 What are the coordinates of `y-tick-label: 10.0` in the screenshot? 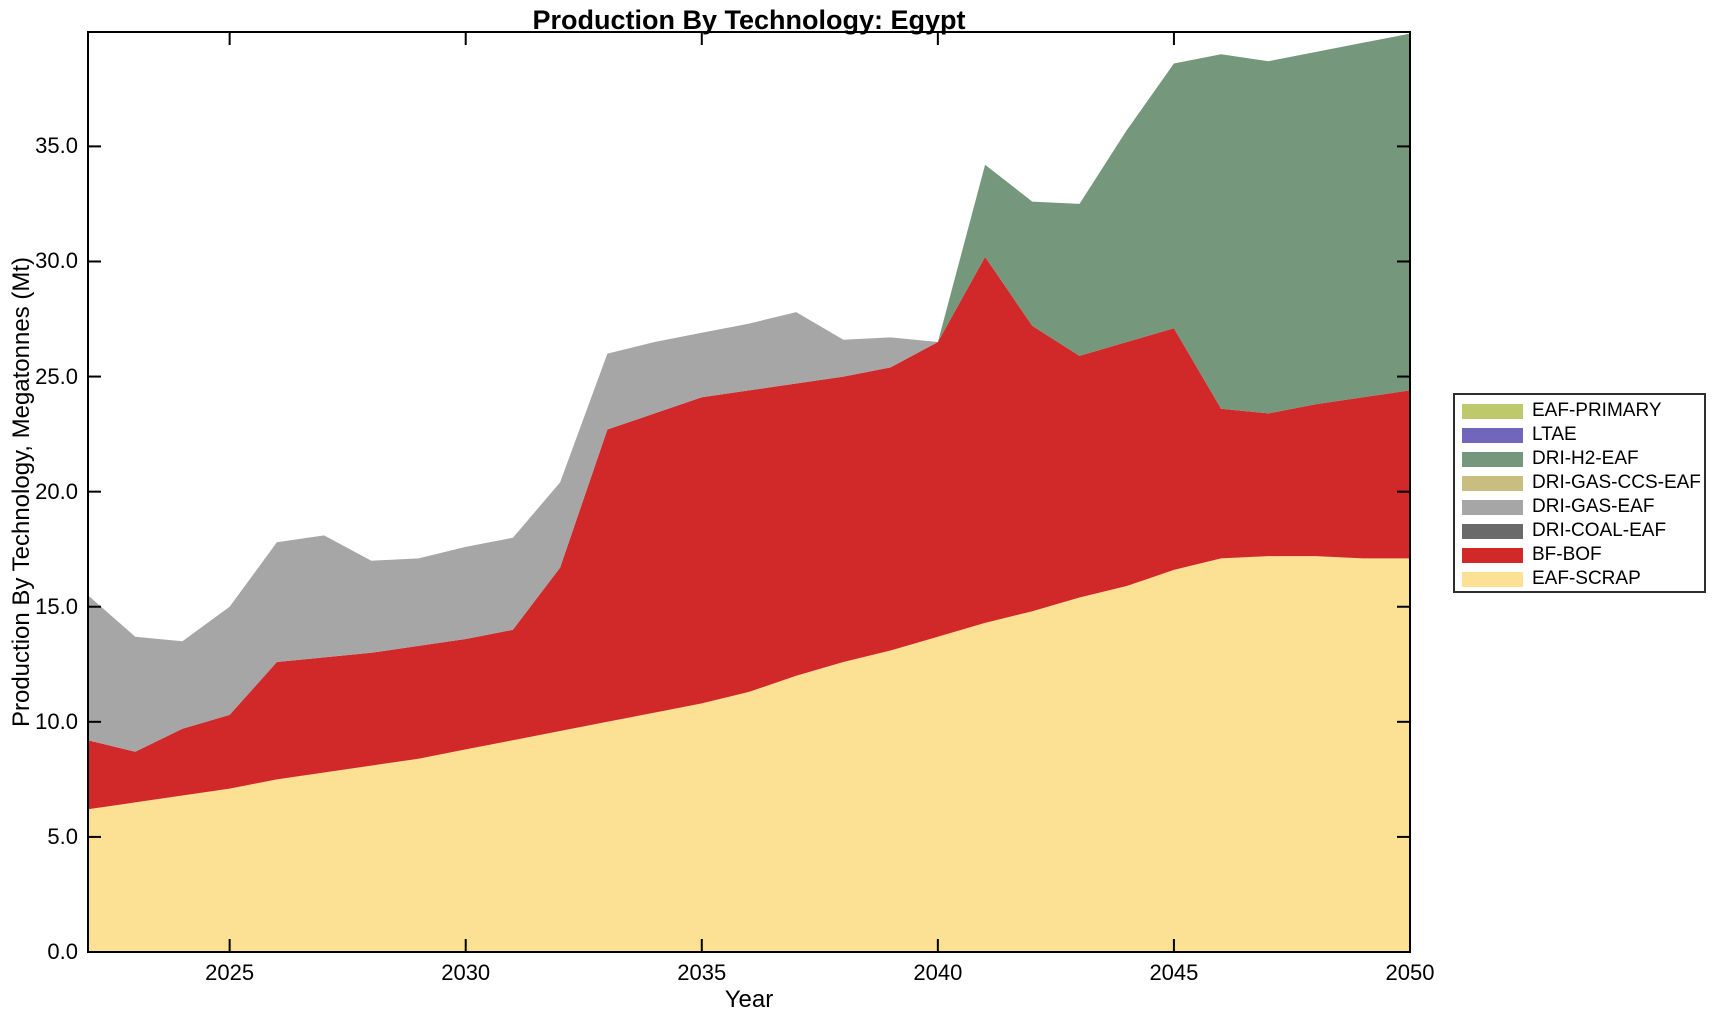 It's located at (56, 721).